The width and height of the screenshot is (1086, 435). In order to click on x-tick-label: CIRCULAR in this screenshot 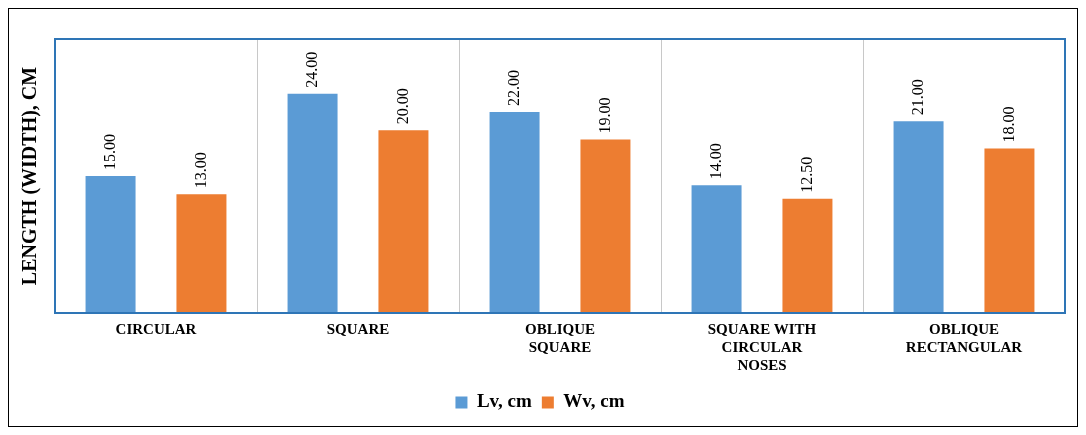, I will do `click(156, 328)`.